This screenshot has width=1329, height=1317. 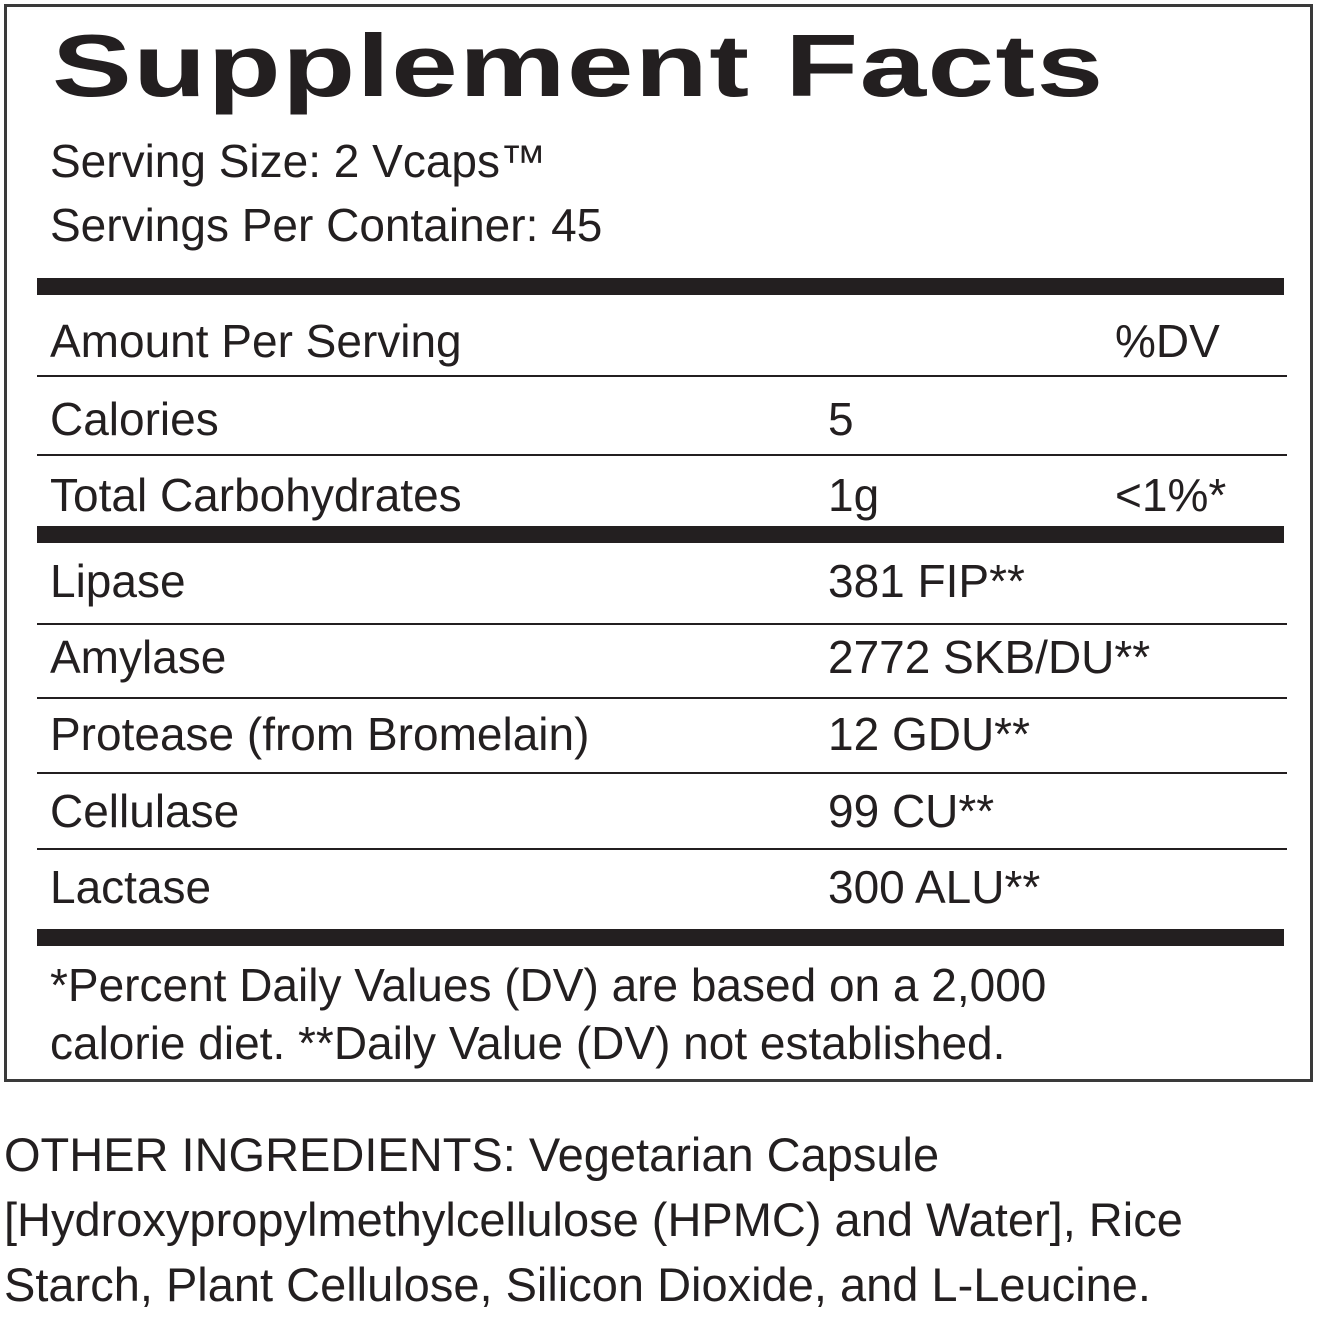 What do you see at coordinates (326, 225) in the screenshot?
I see `servings-per-container: Servings Per Container: 45` at bounding box center [326, 225].